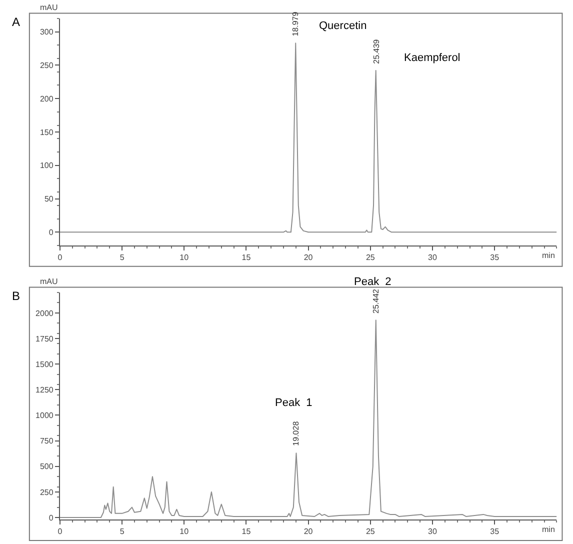  What do you see at coordinates (47, 99) in the screenshot?
I see `y-tick-label: 200` at bounding box center [47, 99].